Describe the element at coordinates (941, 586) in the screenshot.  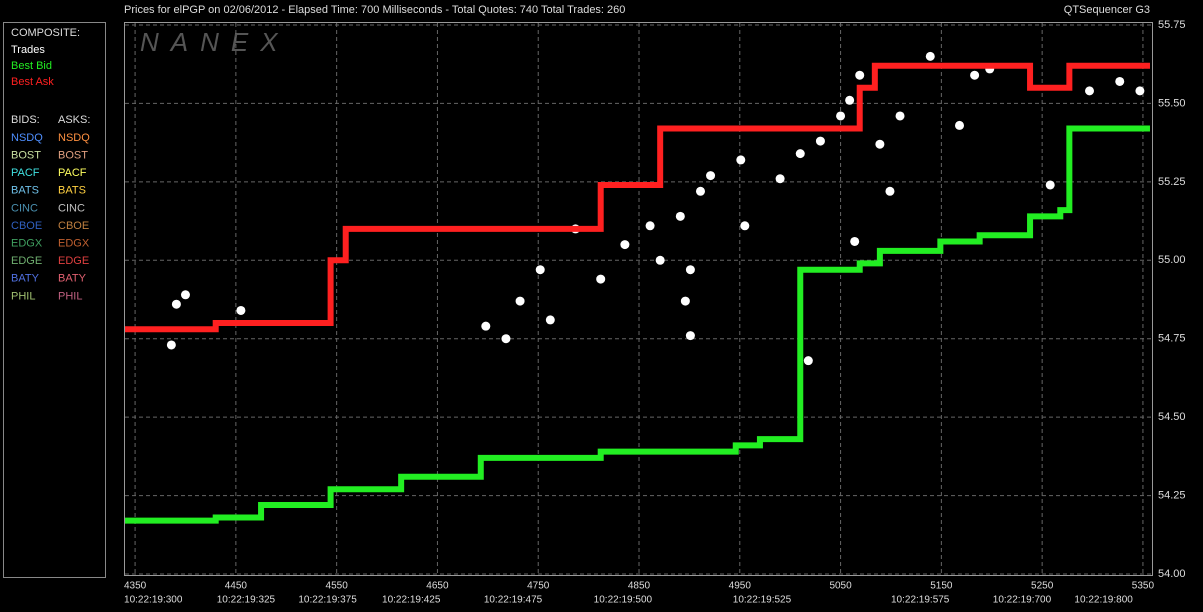
I see `x-tick-label: 5150` at that location.